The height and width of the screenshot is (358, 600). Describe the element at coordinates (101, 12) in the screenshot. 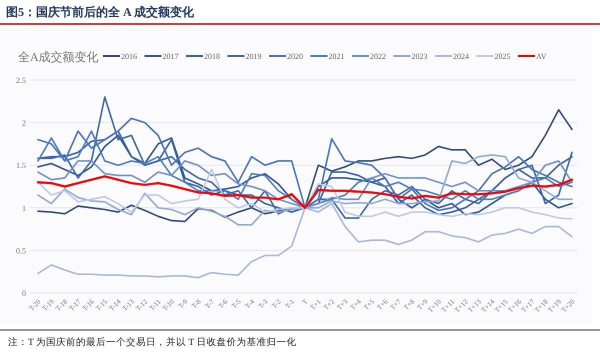

I see `chart-title: 图5：国庆节前后的全 A 成交额变化` at that location.